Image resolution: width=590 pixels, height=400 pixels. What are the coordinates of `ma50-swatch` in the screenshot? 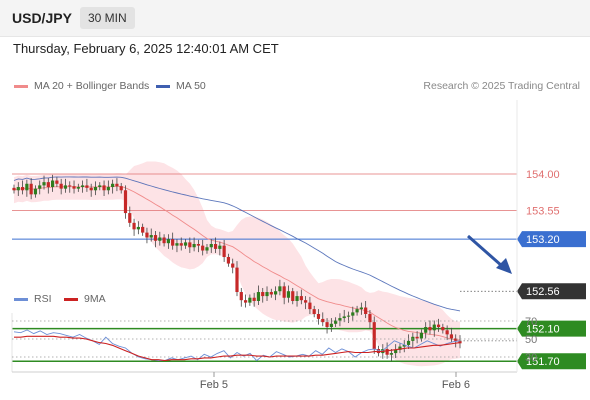 It's located at (163, 86).